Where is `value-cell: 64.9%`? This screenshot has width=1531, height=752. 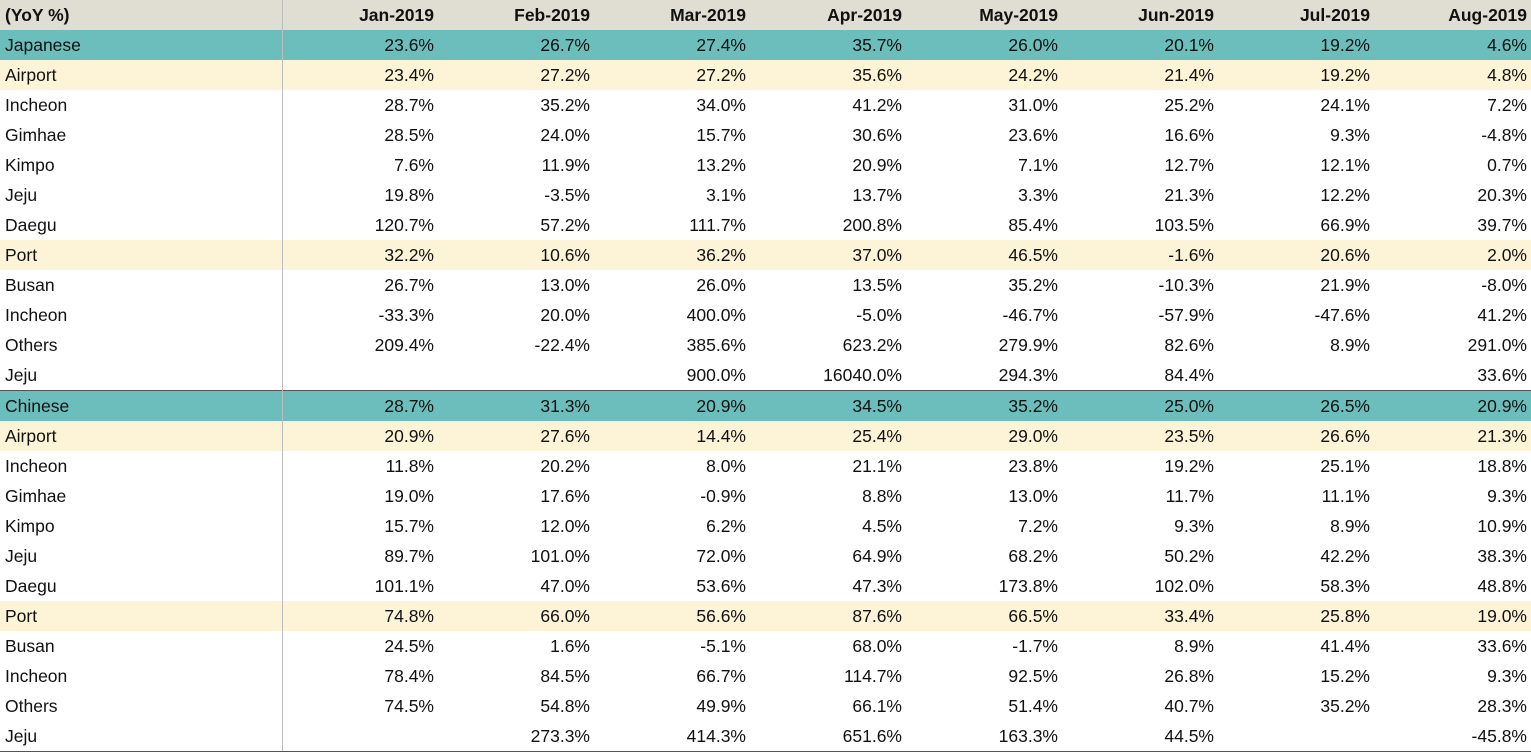 value-cell: 64.9% is located at coordinates (828, 556).